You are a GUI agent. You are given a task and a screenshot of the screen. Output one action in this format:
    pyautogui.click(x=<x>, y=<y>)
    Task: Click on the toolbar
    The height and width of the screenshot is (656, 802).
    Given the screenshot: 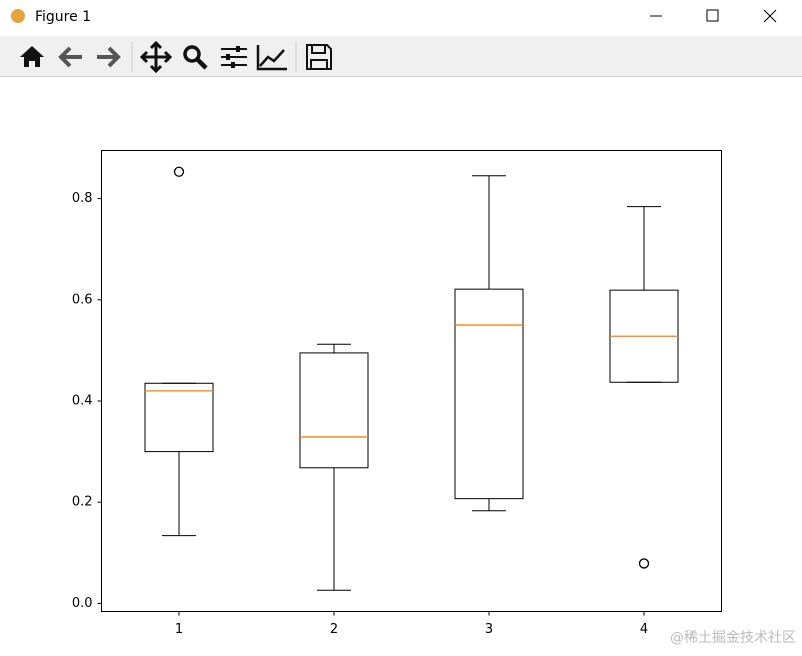 What is the action you would take?
    pyautogui.click(x=401, y=56)
    